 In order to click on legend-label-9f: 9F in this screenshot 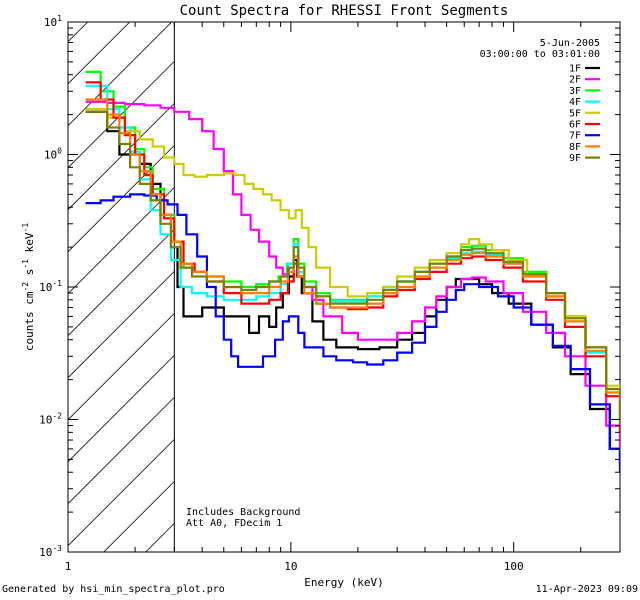, I will do `click(575, 158)`.